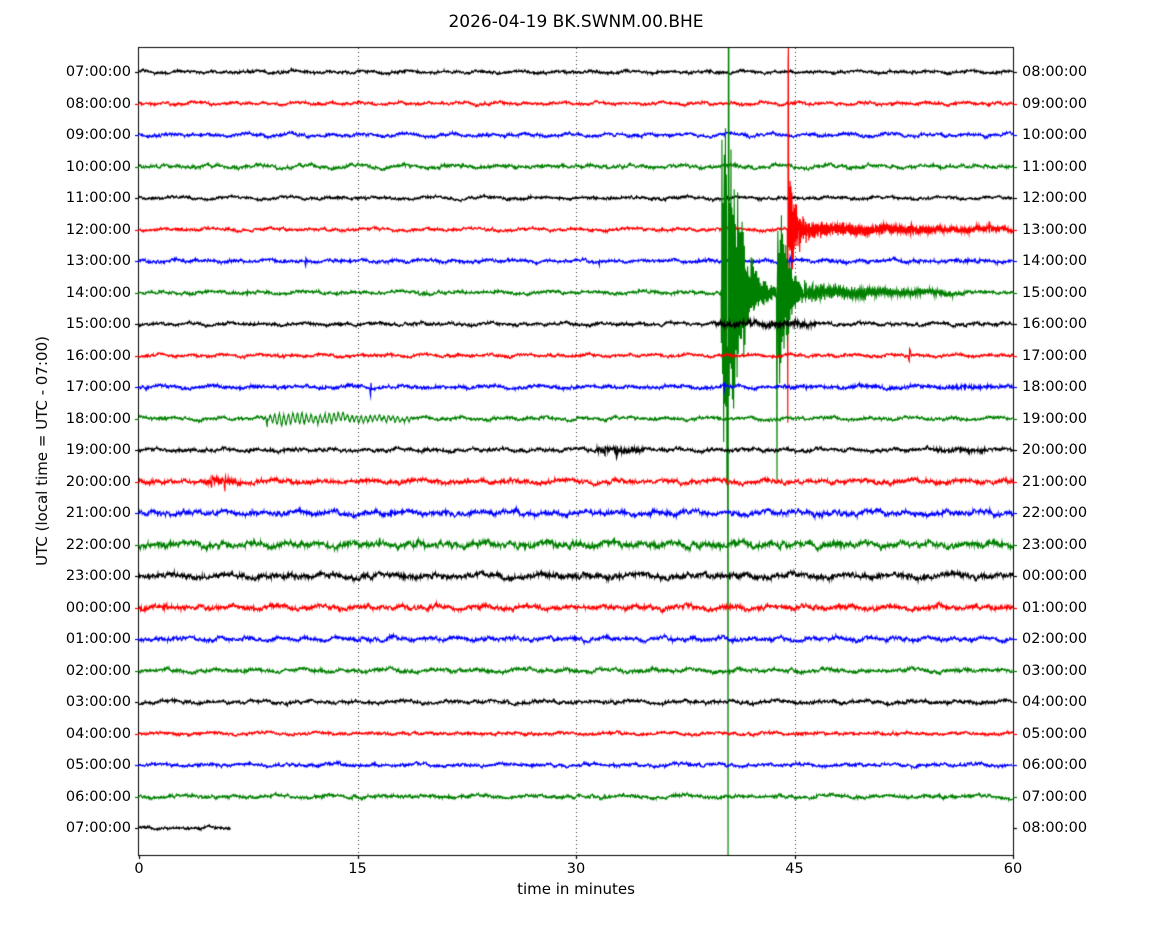 The width and height of the screenshot is (1150, 950). Describe the element at coordinates (98, 449) in the screenshot. I see `row-label-left: 19:00:00` at that location.